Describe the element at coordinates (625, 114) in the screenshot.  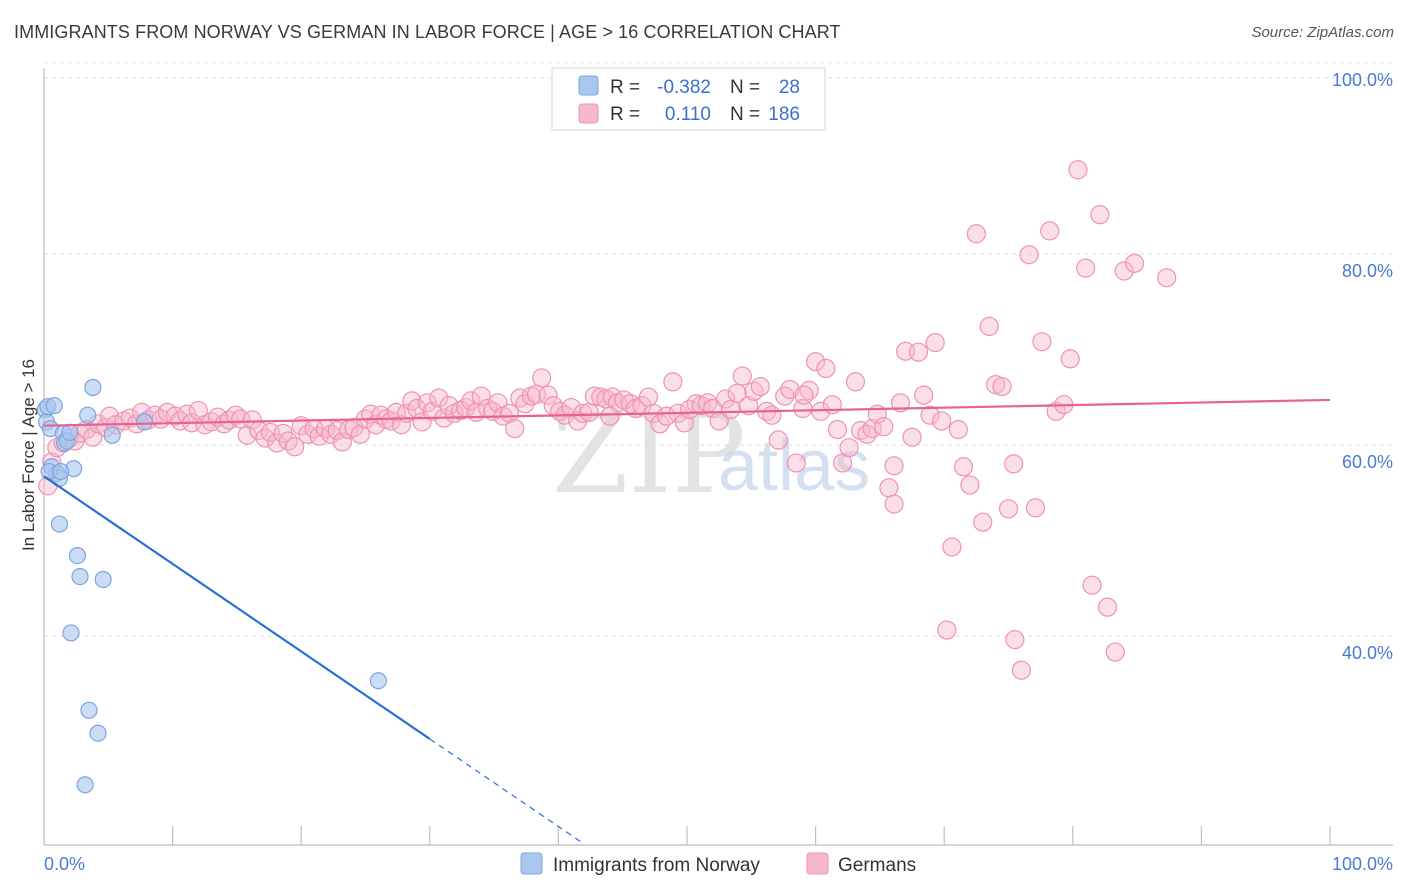
I see `legend-r-label-german: R =` at that location.